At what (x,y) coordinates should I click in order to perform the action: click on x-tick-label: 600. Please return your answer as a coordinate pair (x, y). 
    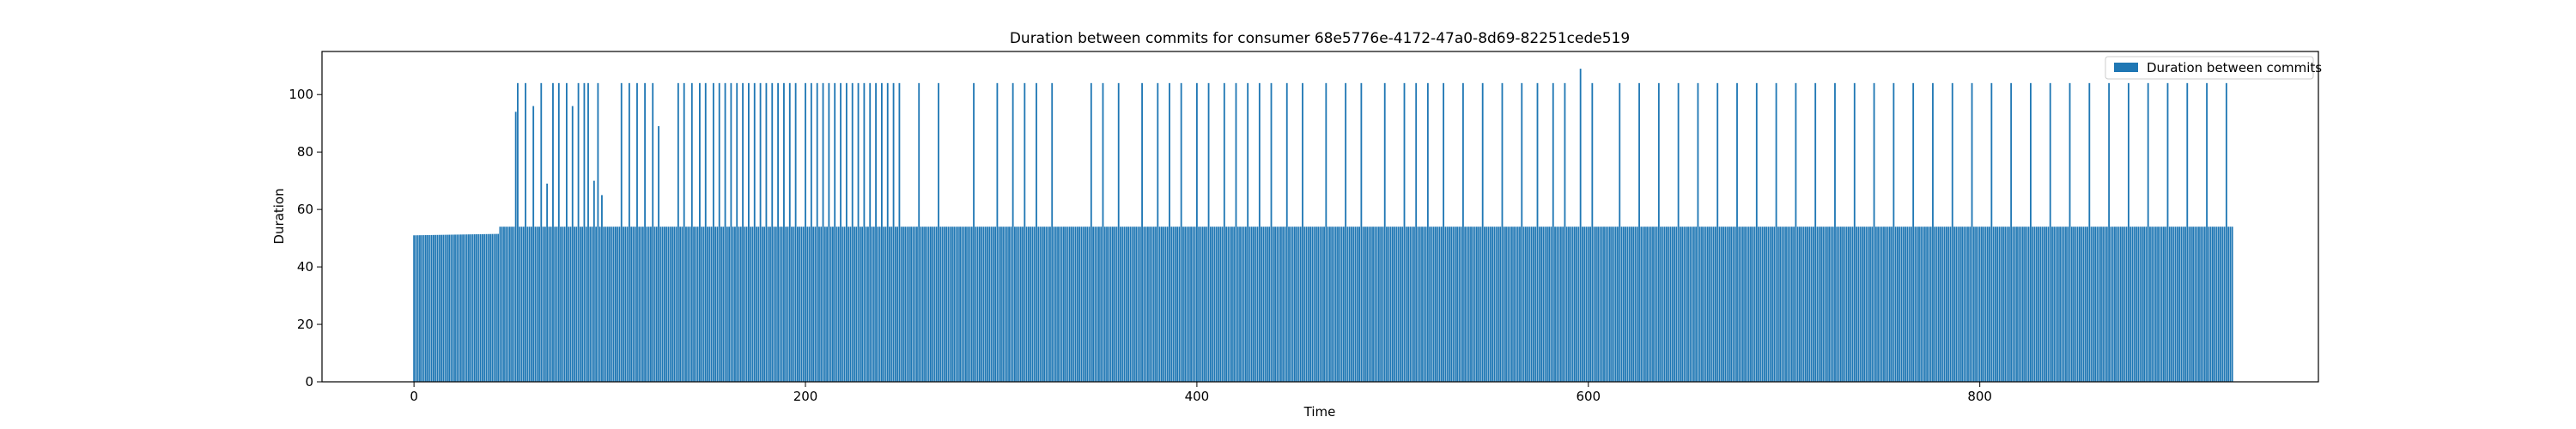
    Looking at the image, I should click on (1588, 396).